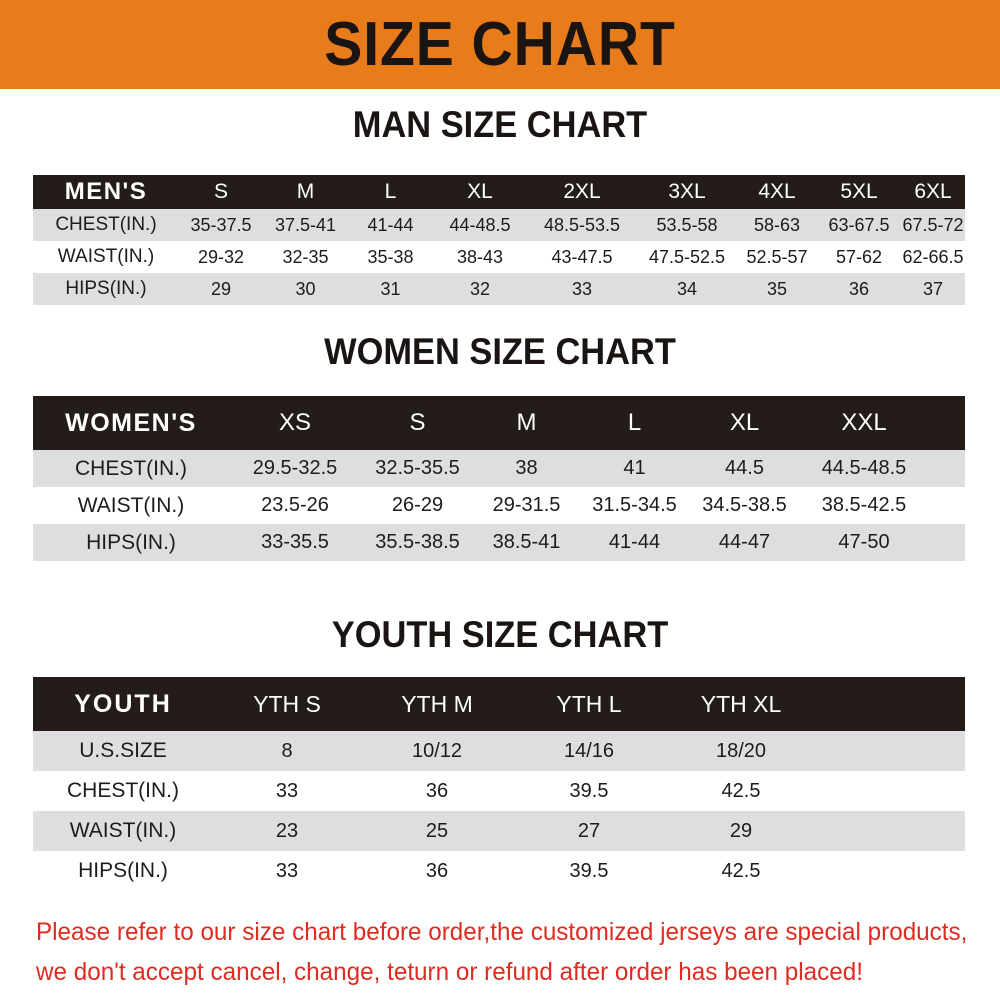 Image resolution: width=1000 pixels, height=1000 pixels. What do you see at coordinates (417, 542) in the screenshot?
I see `women-cell-2-1: 35.5-38.5` at bounding box center [417, 542].